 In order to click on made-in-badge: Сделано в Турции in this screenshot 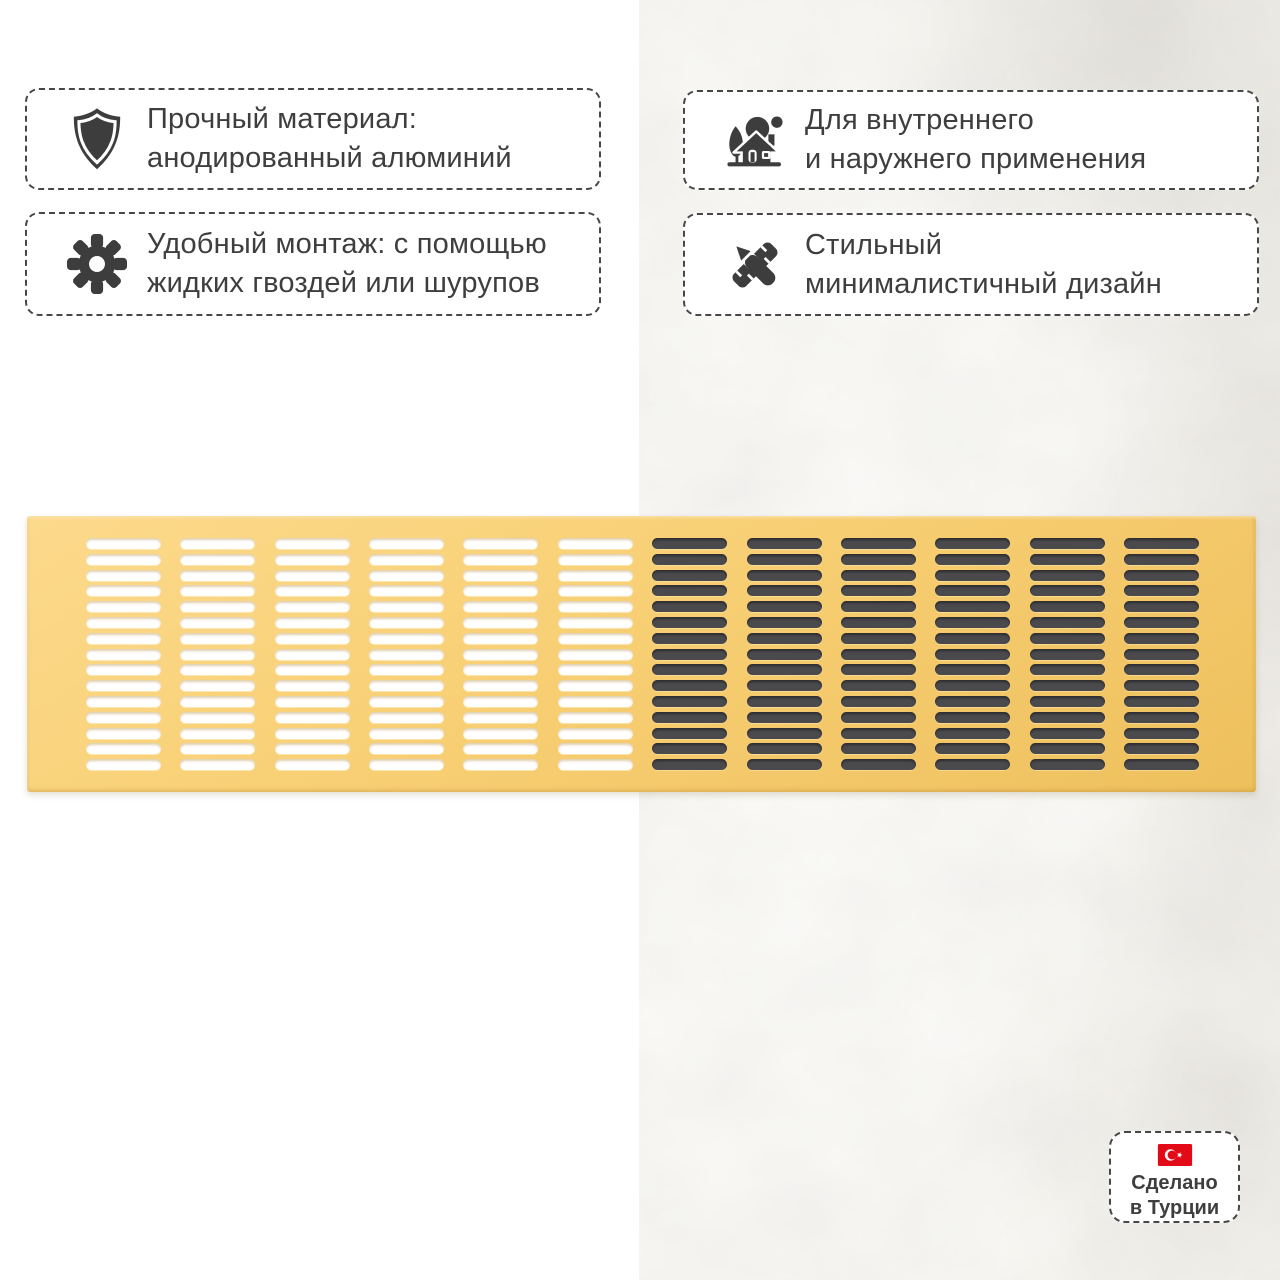, I will do `click(1174, 1177)`.